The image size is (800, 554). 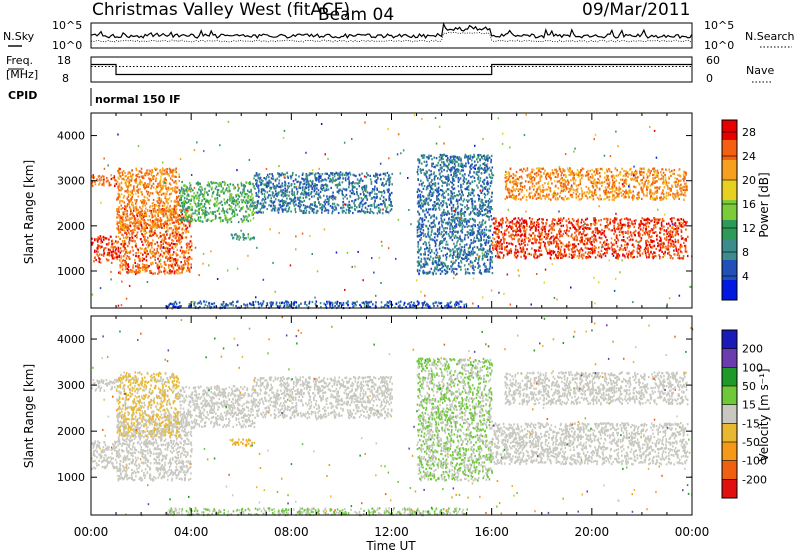 What do you see at coordinates (709, 78) in the screenshot?
I see `nave-tick-low: 0` at bounding box center [709, 78].